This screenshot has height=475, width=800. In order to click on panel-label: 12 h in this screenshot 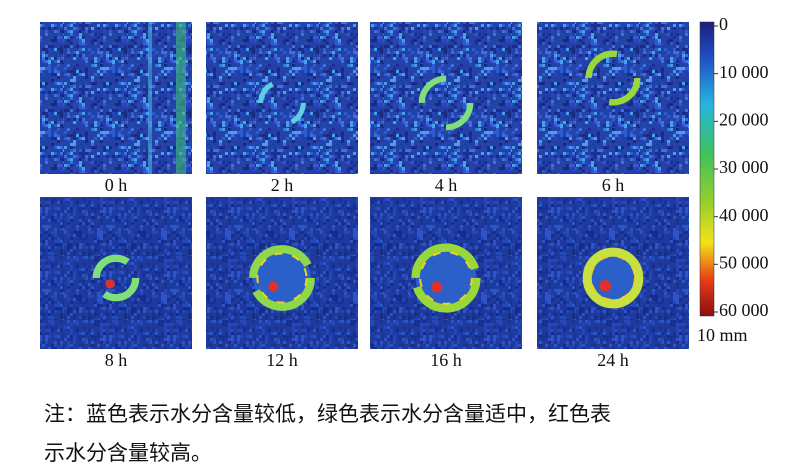, I will do `click(282, 360)`.